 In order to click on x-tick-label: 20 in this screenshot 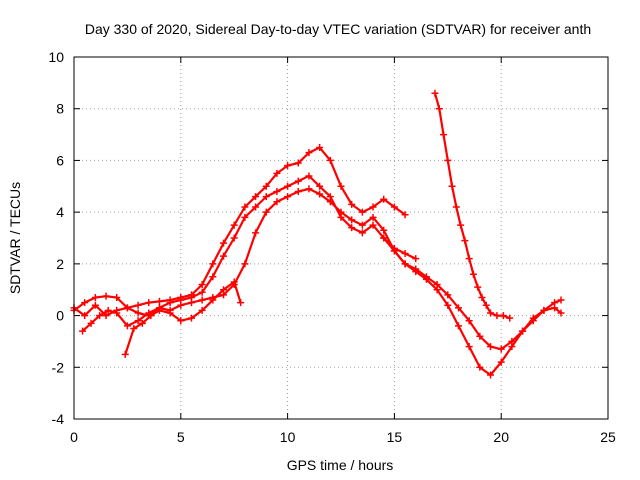, I will do `click(501, 437)`.